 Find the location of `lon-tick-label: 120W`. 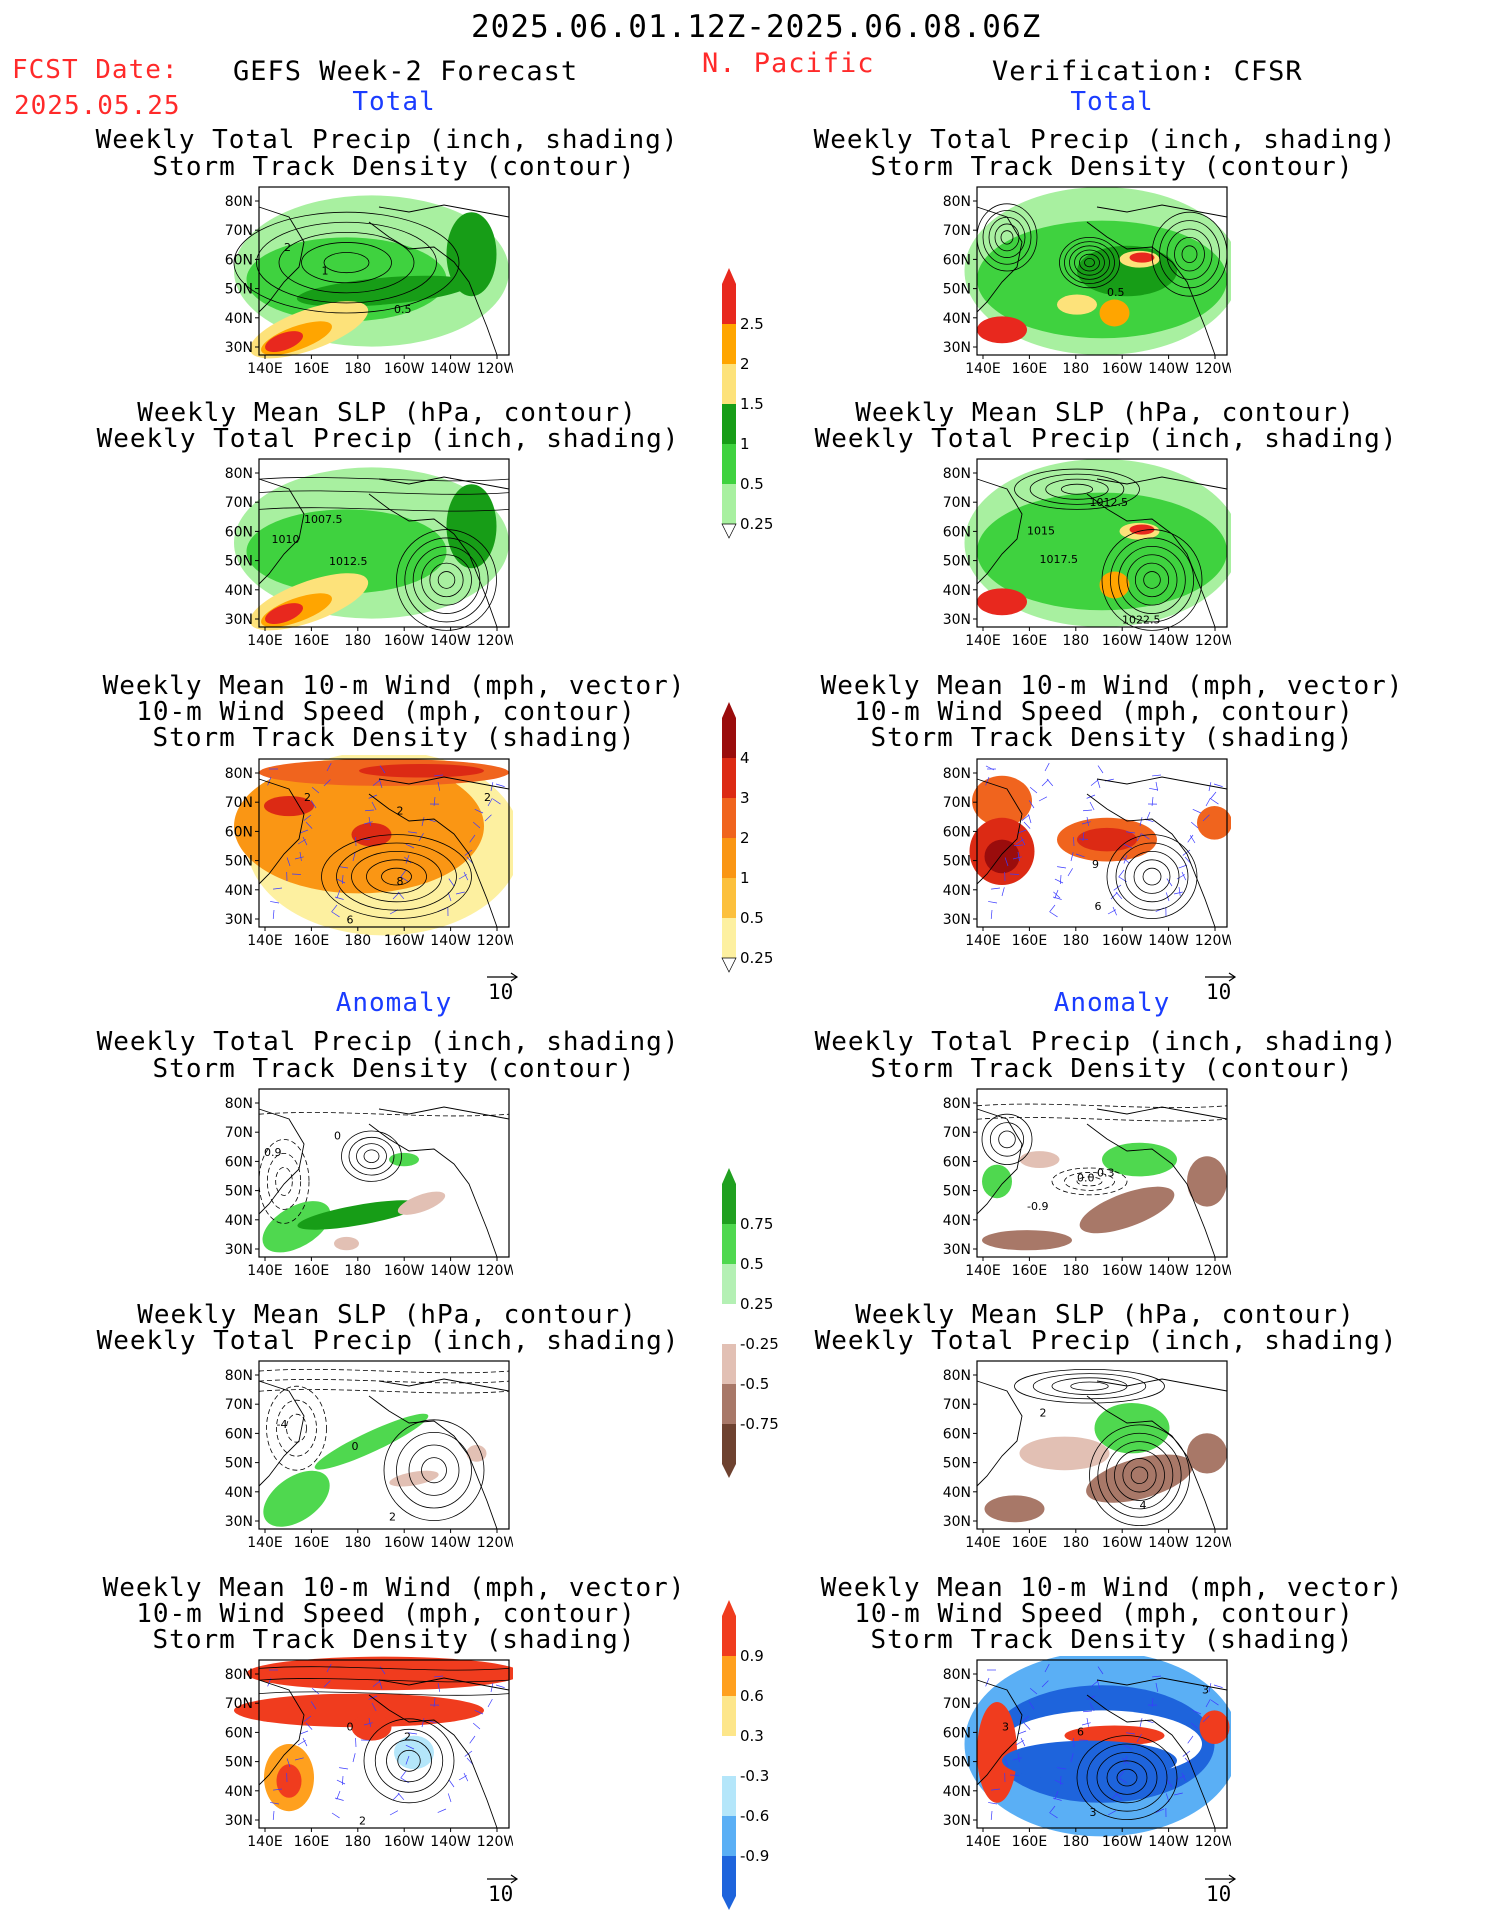

lon-tick-label: 120W is located at coordinates (1213, 1842).